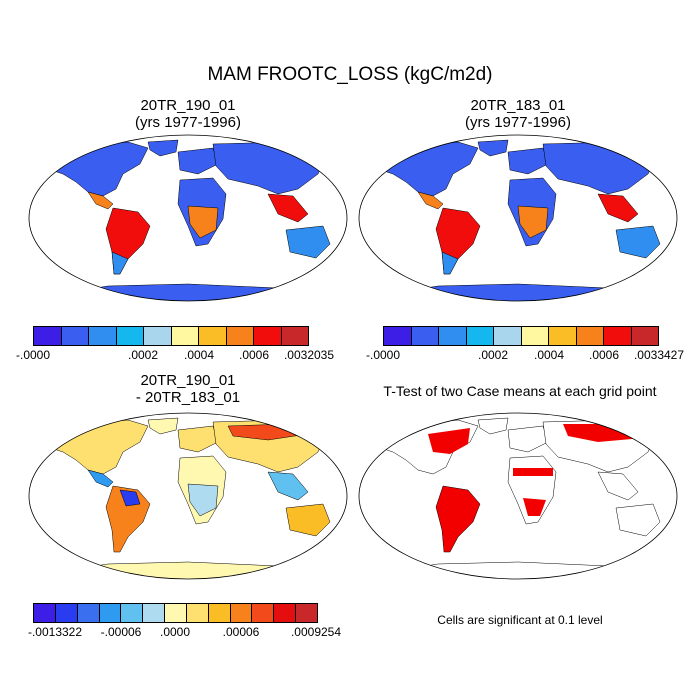  What do you see at coordinates (383, 355) in the screenshot?
I see `cb2-label-0: -.0000` at bounding box center [383, 355].